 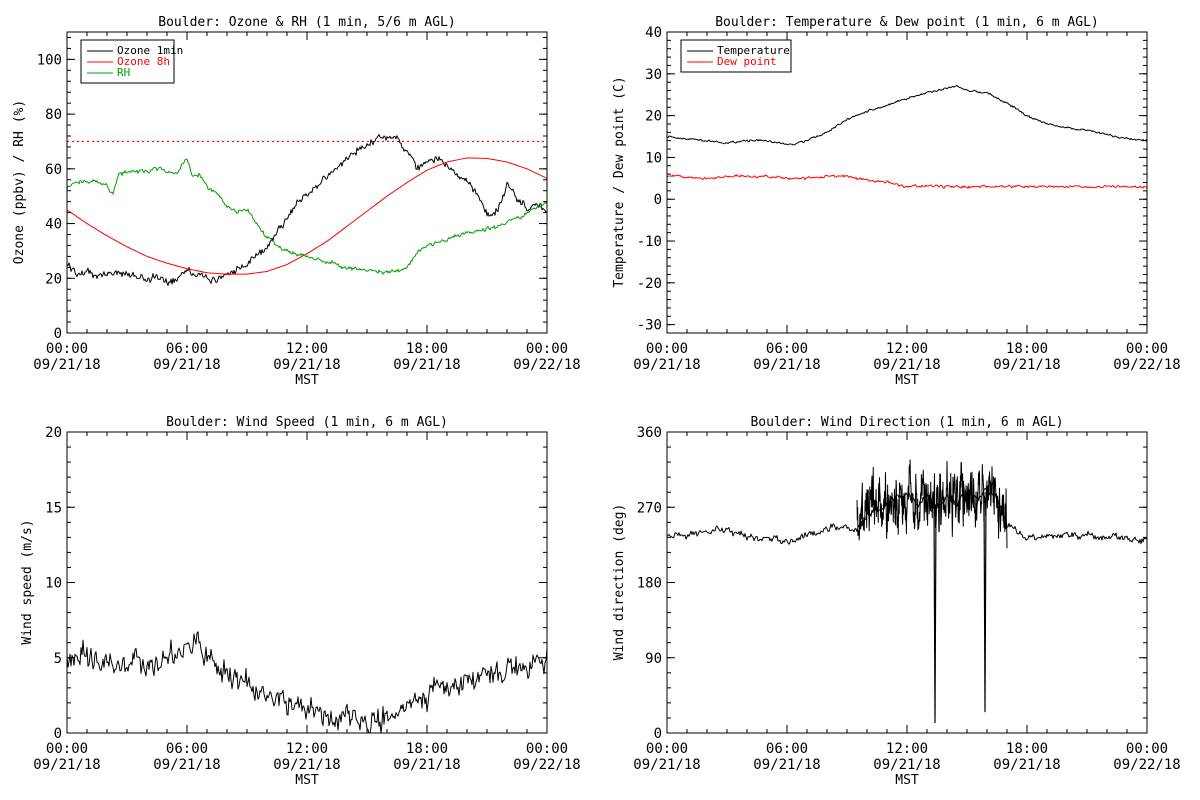 What do you see at coordinates (787, 749) in the screenshot?
I see `wind-direction-xtick-time: 06:00` at bounding box center [787, 749].